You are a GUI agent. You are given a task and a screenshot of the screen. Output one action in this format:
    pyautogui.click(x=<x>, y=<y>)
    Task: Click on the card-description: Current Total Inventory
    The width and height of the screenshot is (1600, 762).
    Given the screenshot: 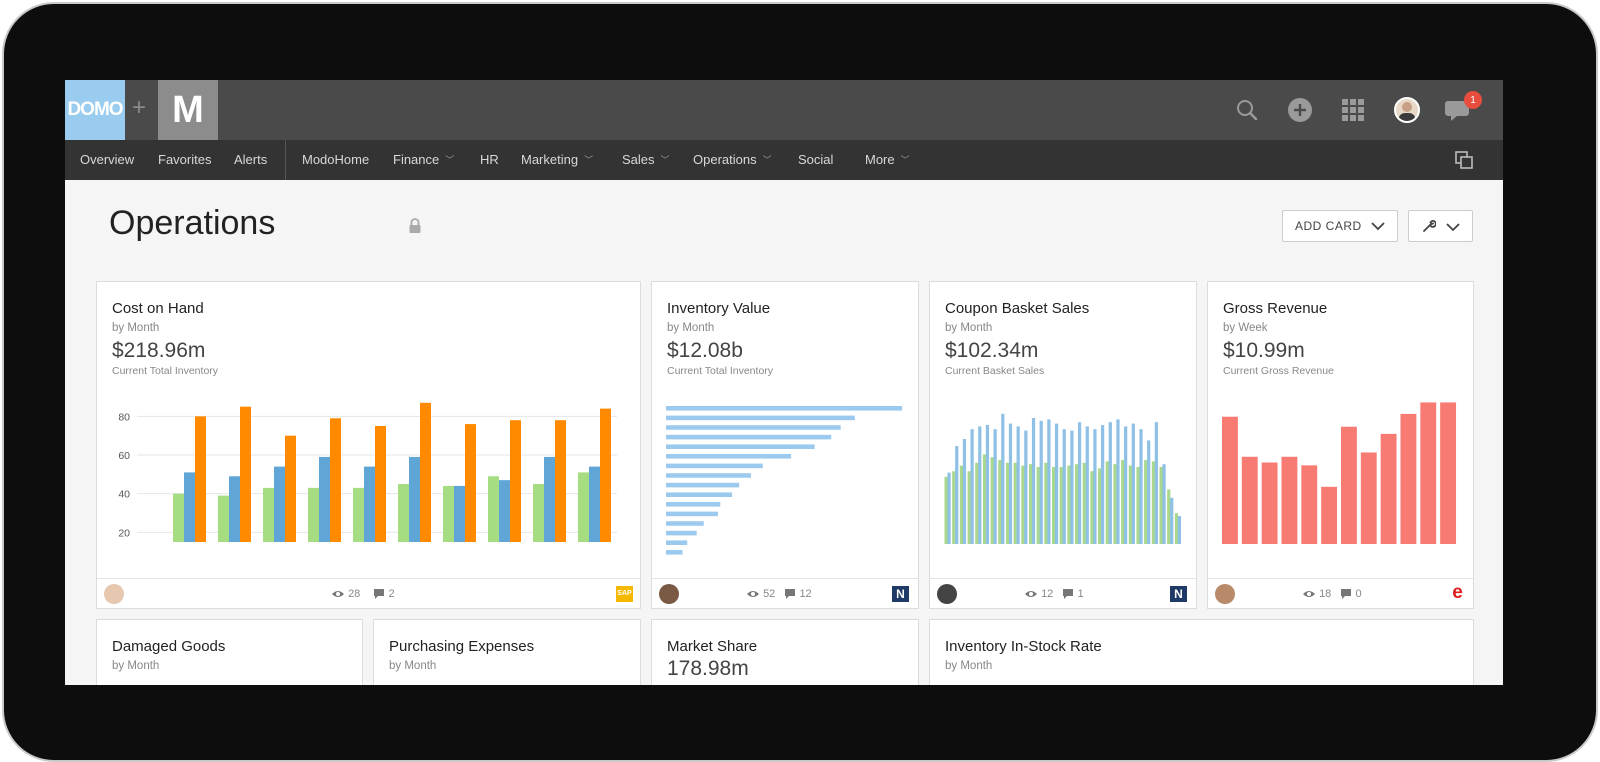 What is the action you would take?
    pyautogui.click(x=720, y=371)
    